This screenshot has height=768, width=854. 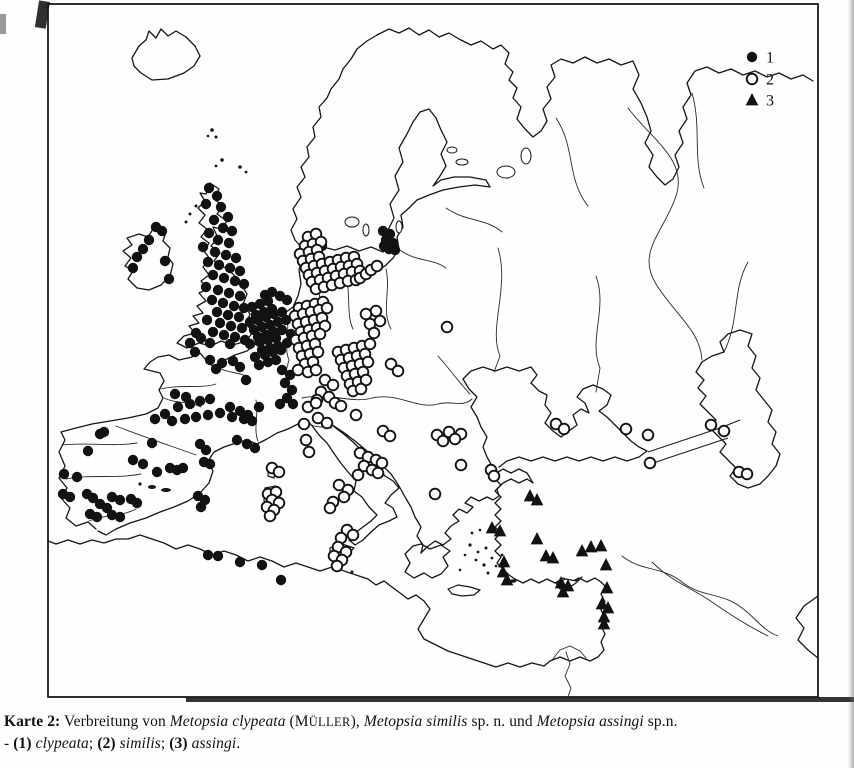 What do you see at coordinates (166, 54) in the screenshot?
I see `coastline-iceland` at bounding box center [166, 54].